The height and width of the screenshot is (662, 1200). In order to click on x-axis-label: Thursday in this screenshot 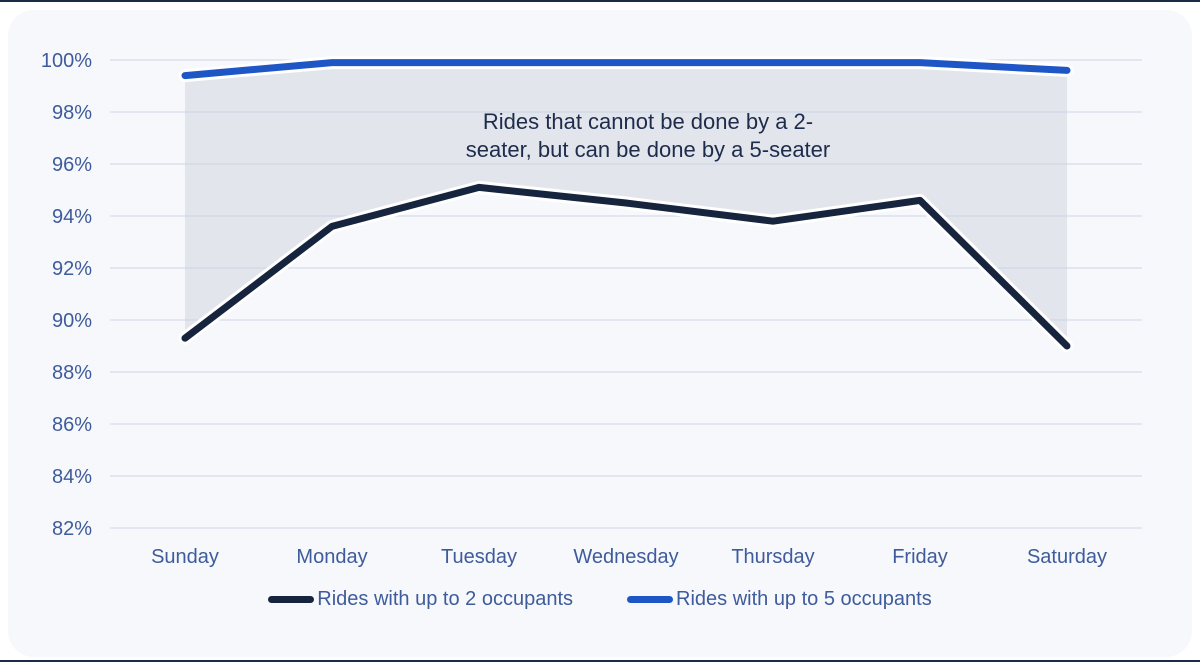, I will do `click(772, 557)`.